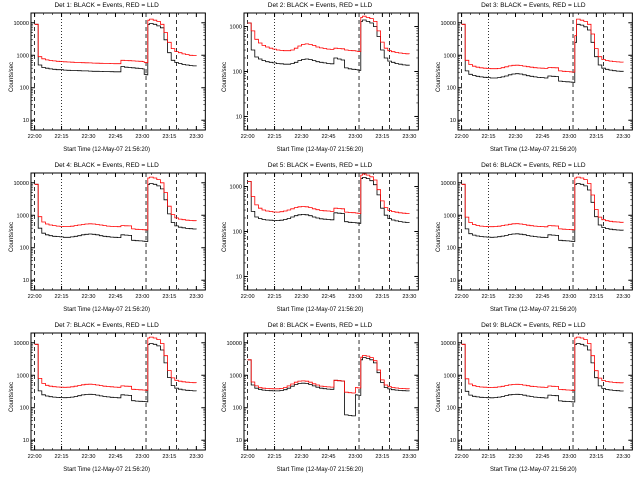  Describe the element at coordinates (320, 325) in the screenshot. I see `chart-title: Det 8: BLACK = Events, RED = LLD` at that location.